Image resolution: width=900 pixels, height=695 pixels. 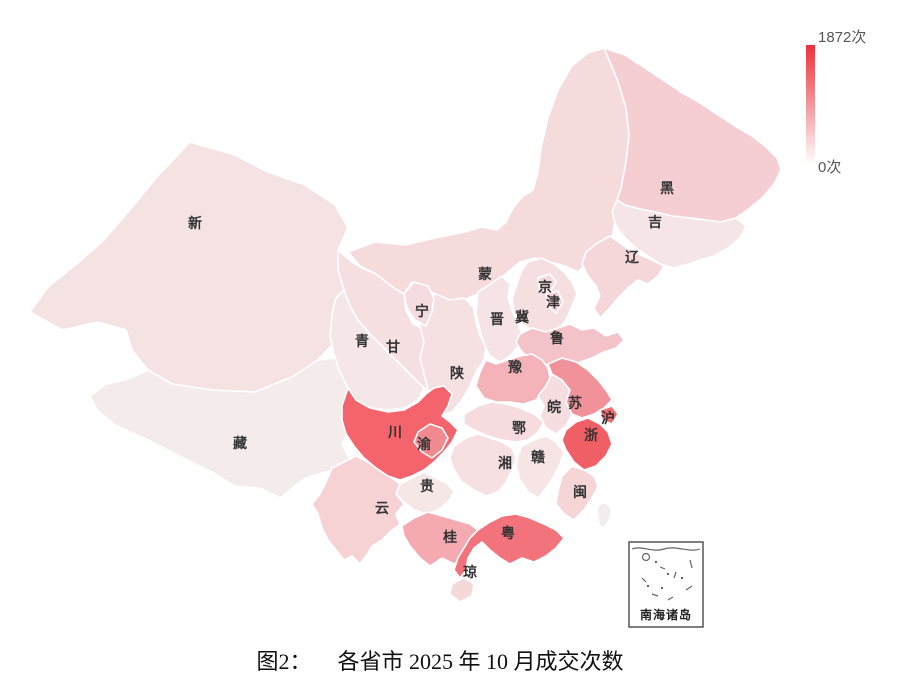 What do you see at coordinates (470, 572) in the screenshot?
I see `label-hainan: 琼` at bounding box center [470, 572].